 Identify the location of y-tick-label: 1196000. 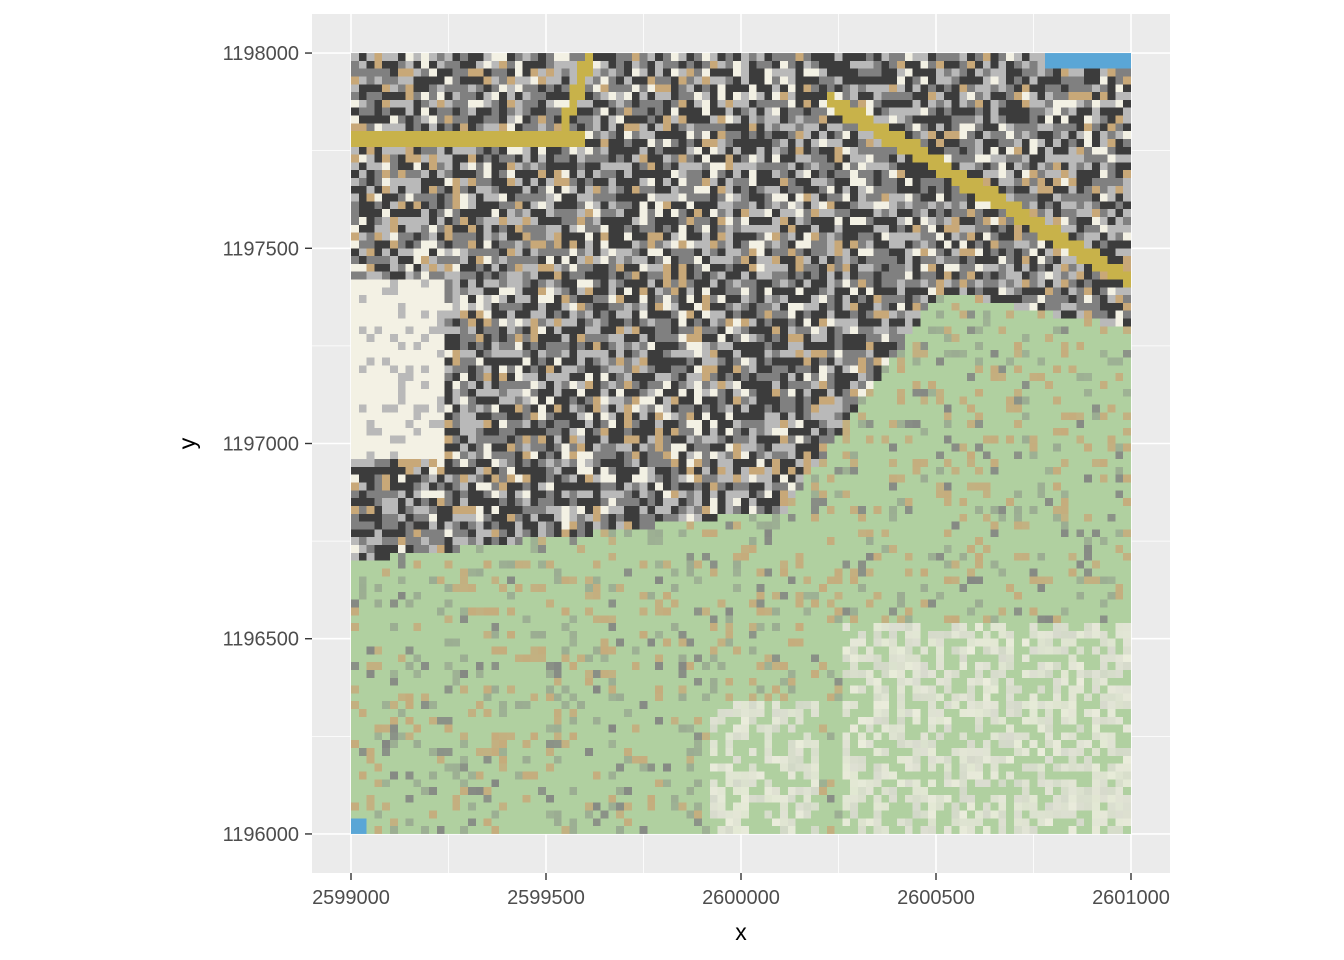
(261, 835).